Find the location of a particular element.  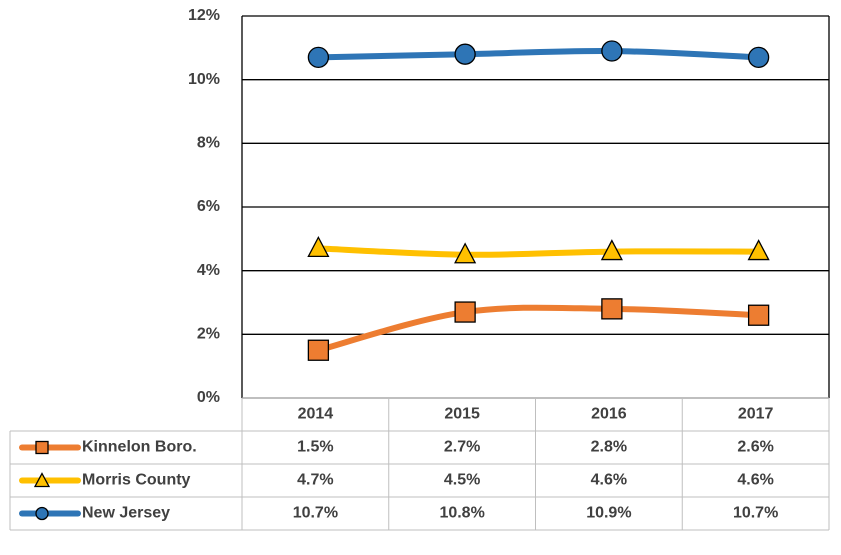

data-label: 10.9% is located at coordinates (608, 513).